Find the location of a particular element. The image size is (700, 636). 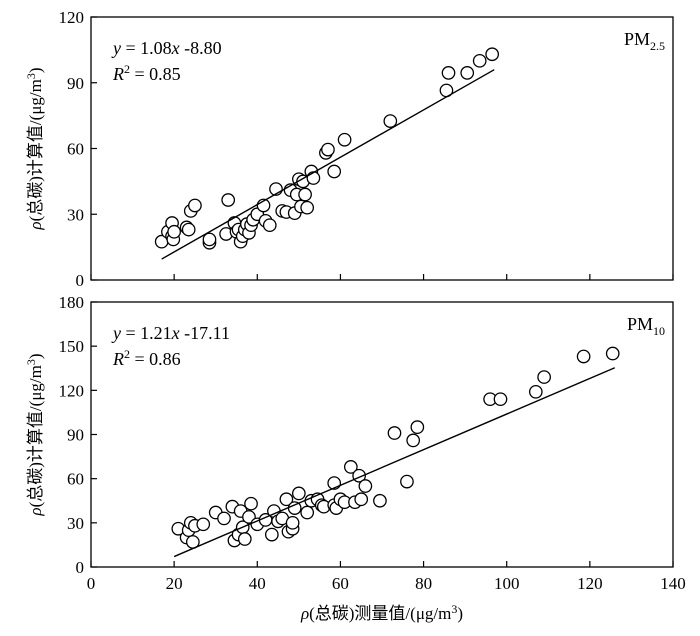

pm10-xtick-label: 100 is located at coordinates (507, 583).